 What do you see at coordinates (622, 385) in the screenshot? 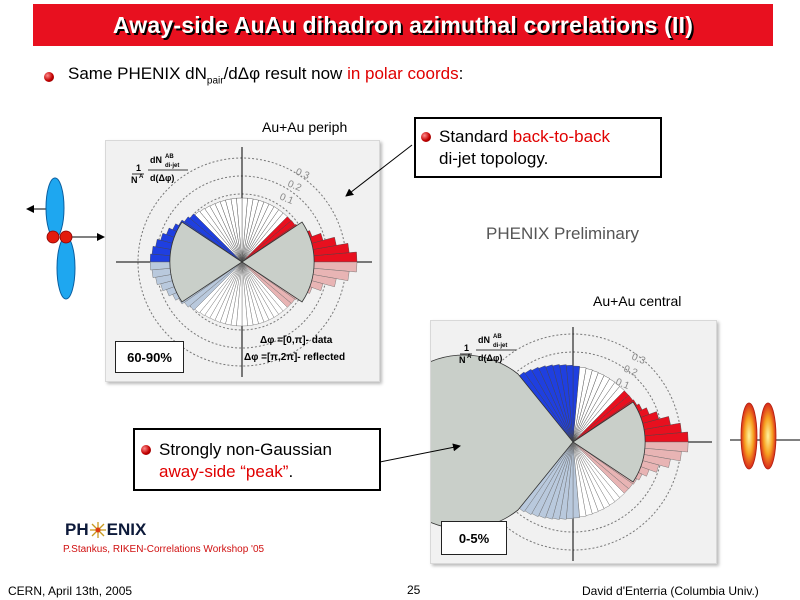
I see `central-ring-label-01: 0.1` at bounding box center [622, 385].